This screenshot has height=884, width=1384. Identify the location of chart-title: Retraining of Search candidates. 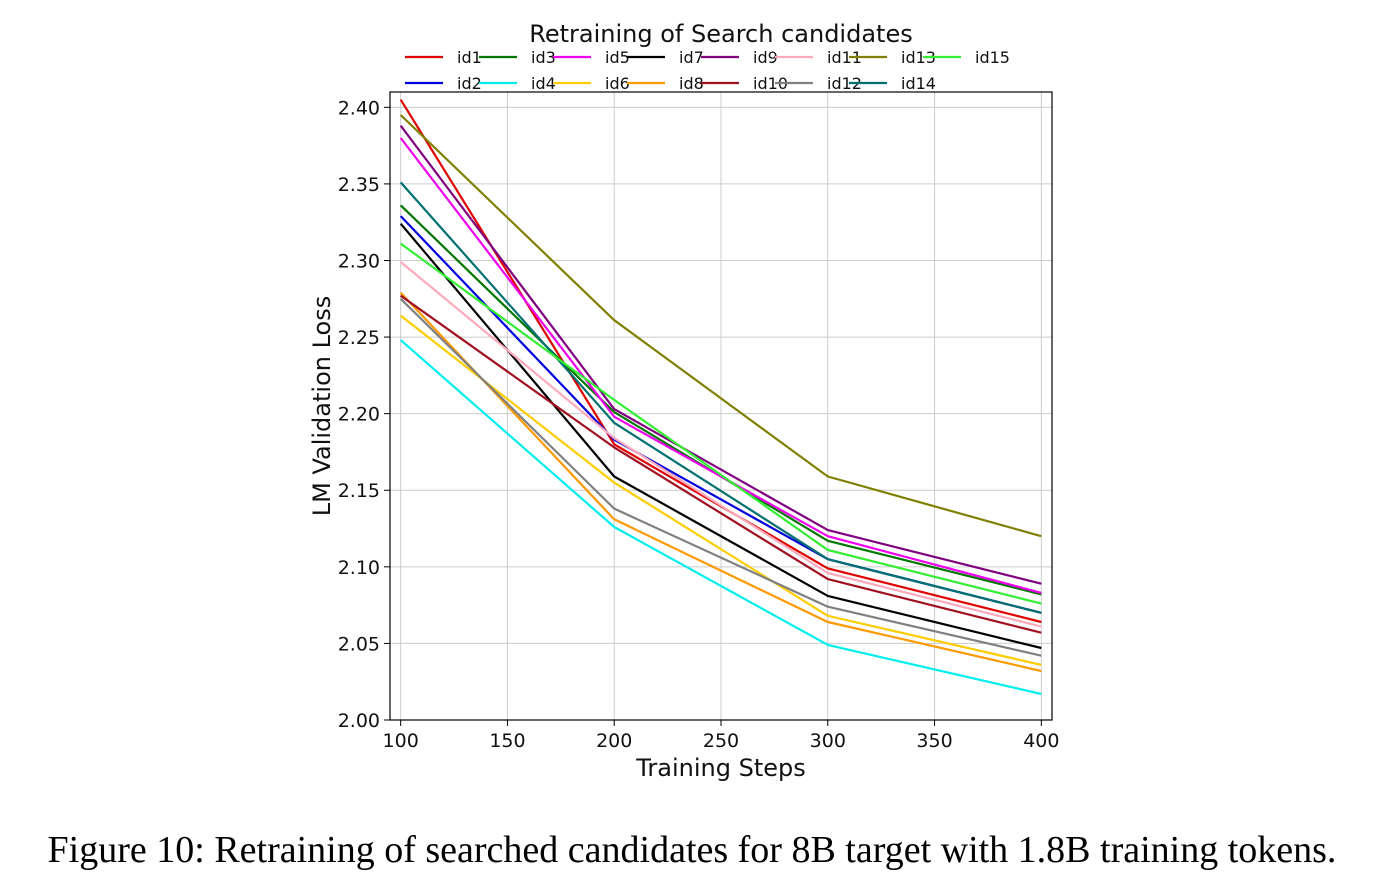
(720, 34).